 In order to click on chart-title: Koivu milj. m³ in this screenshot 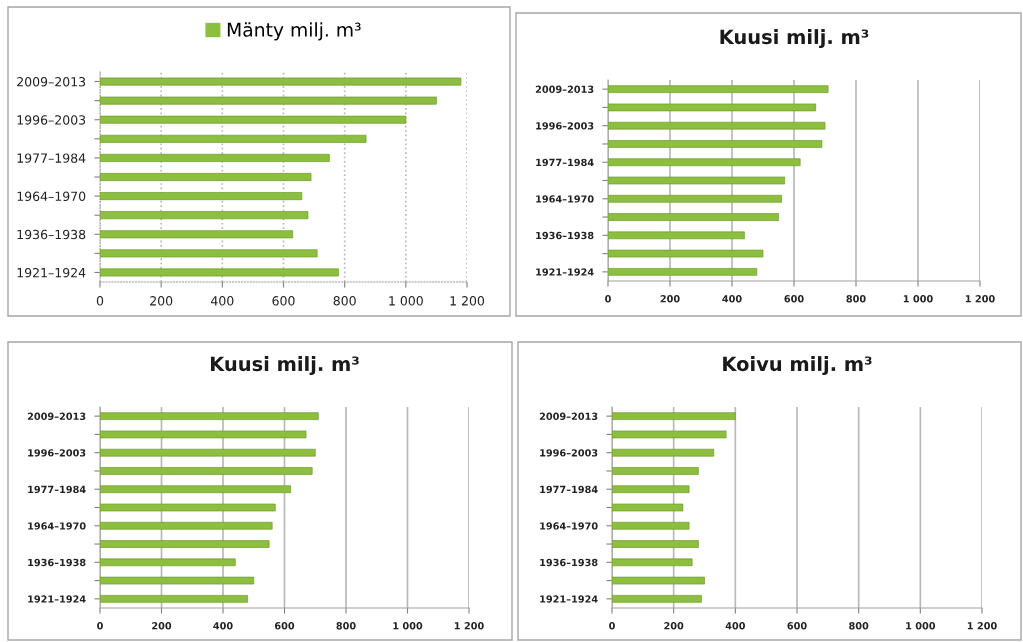, I will do `click(797, 366)`.